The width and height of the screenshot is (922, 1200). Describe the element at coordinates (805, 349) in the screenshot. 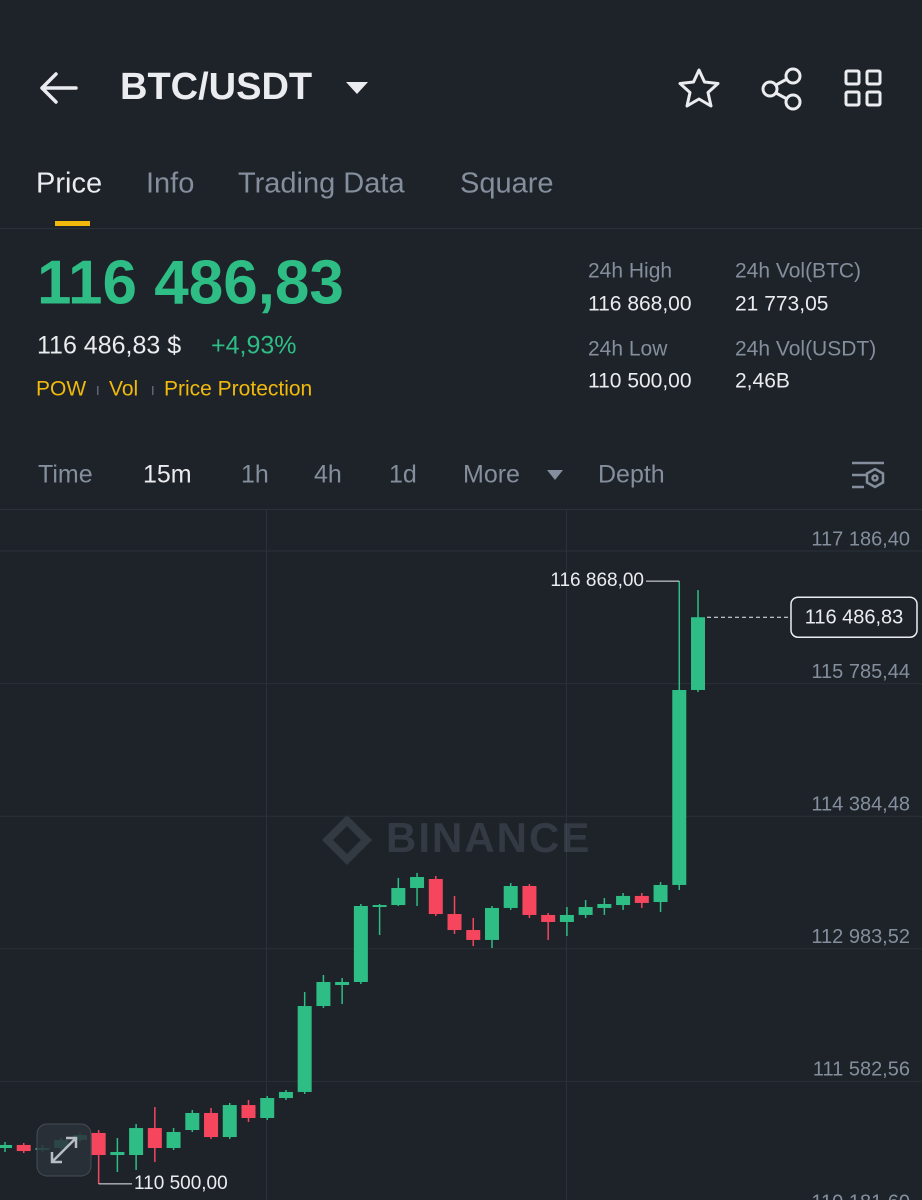

I see `stat-label: 24h Vol(USDT)` at that location.